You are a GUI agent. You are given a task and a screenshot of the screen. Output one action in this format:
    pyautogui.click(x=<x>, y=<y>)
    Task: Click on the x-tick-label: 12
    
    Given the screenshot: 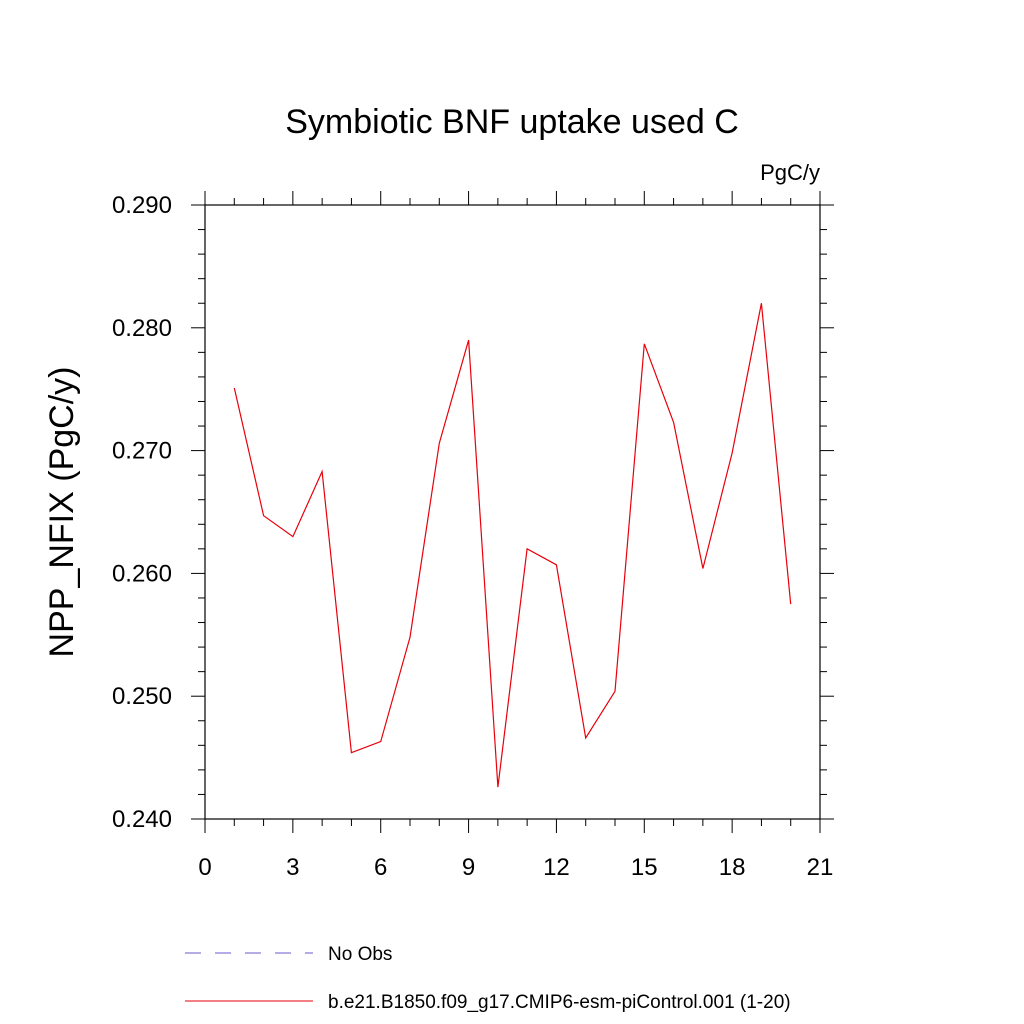 What is the action you would take?
    pyautogui.click(x=556, y=867)
    